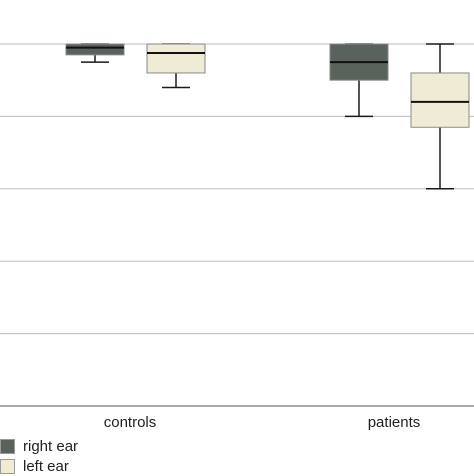 This screenshot has width=474, height=476. I want to click on legend-swatch-right-ear, so click(7, 446).